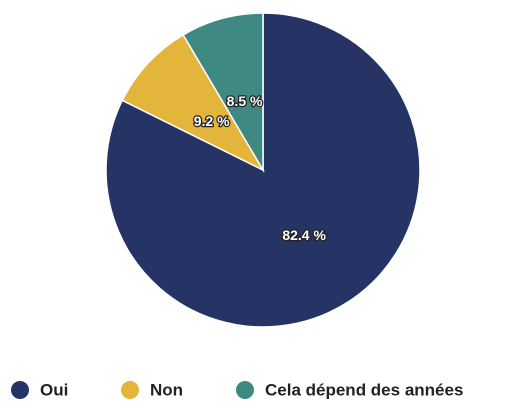 Image resolution: width=517 pixels, height=403 pixels. I want to click on legend-label: Non, so click(166, 389).